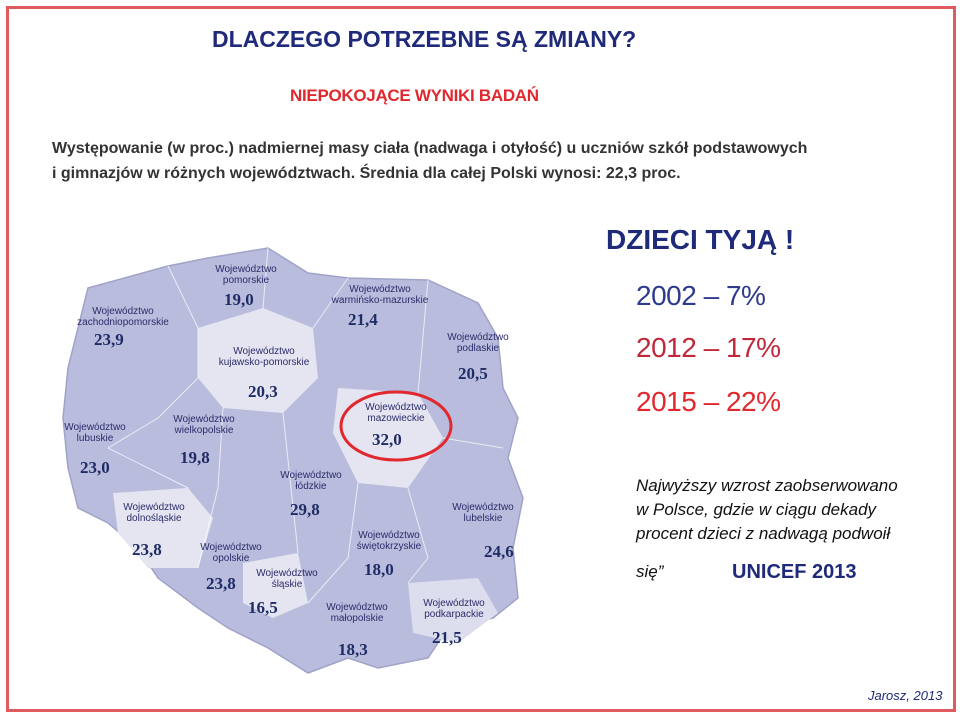 The height and width of the screenshot is (716, 960). I want to click on label-lubuskie: Województwo lubuskie, so click(95, 433).